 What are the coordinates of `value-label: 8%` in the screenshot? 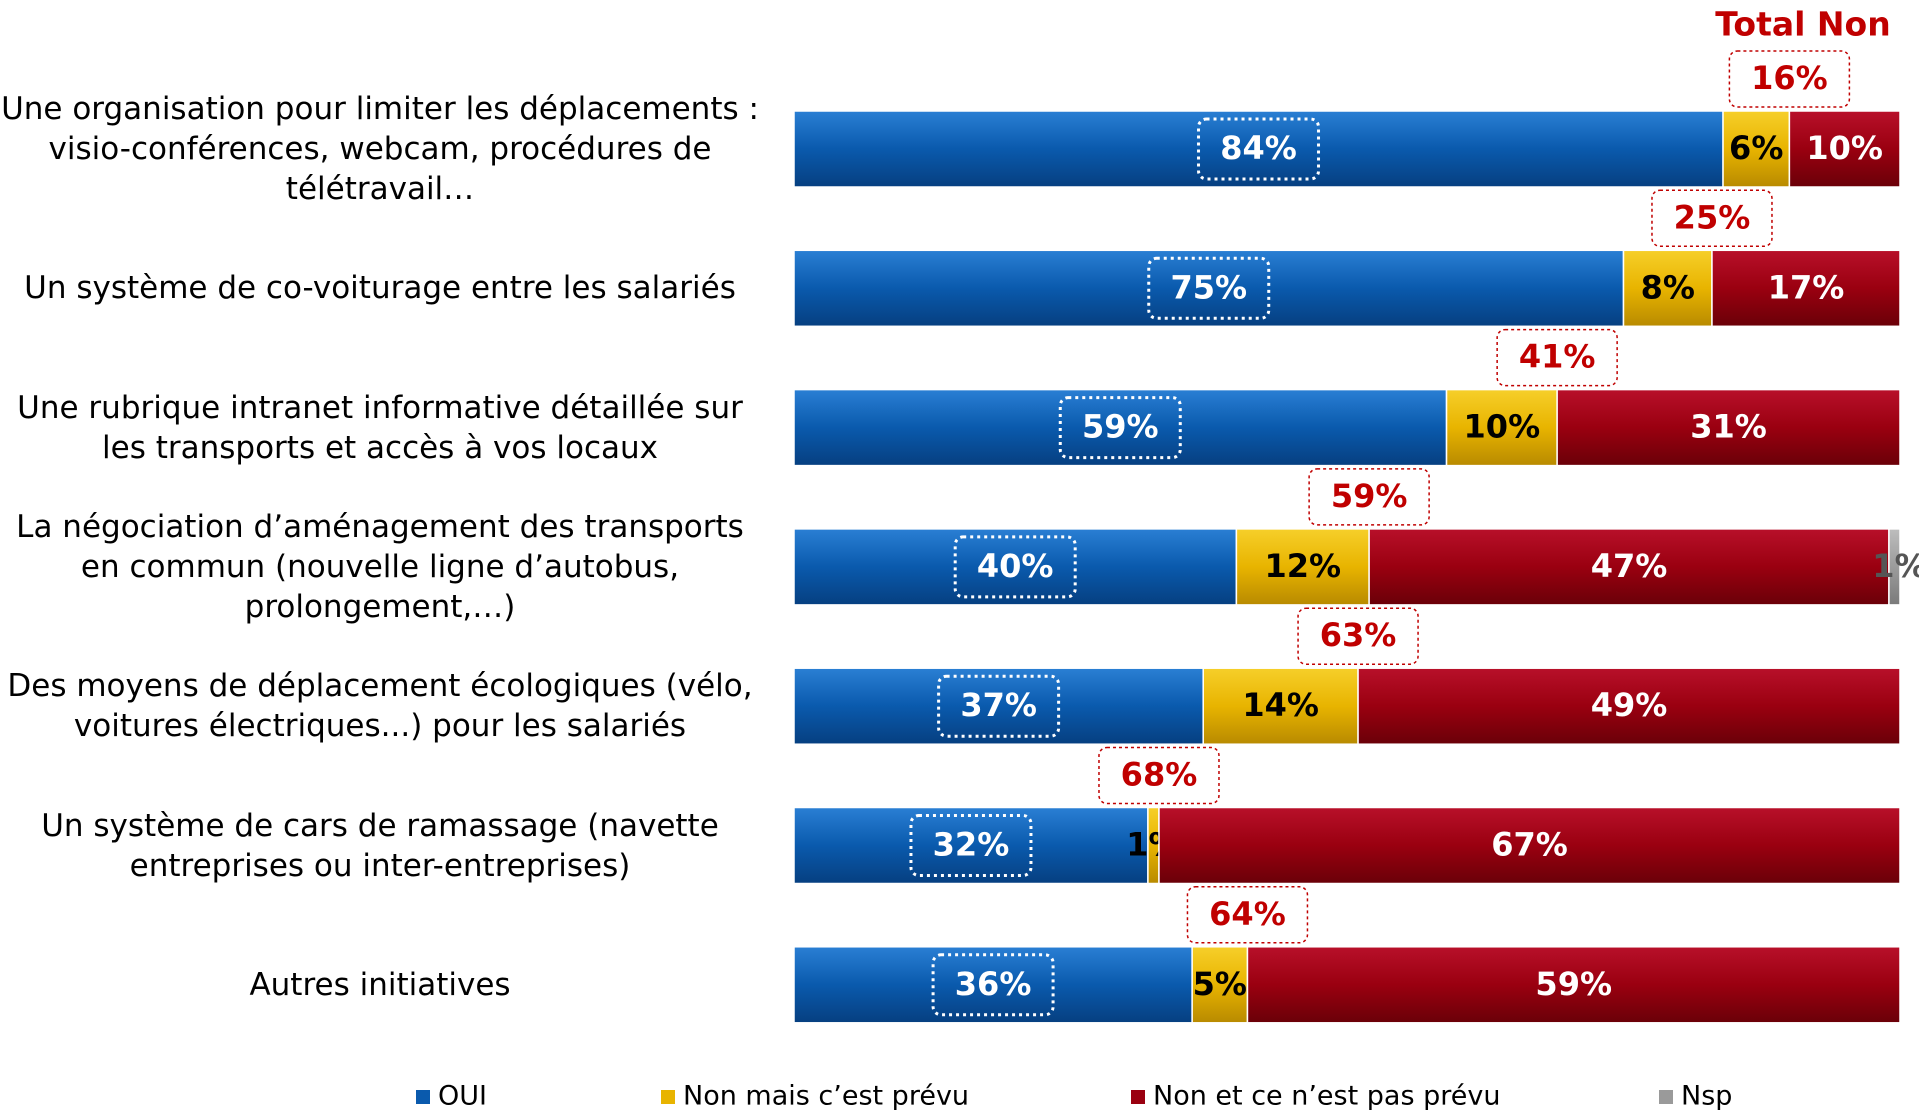 It's located at (1668, 287).